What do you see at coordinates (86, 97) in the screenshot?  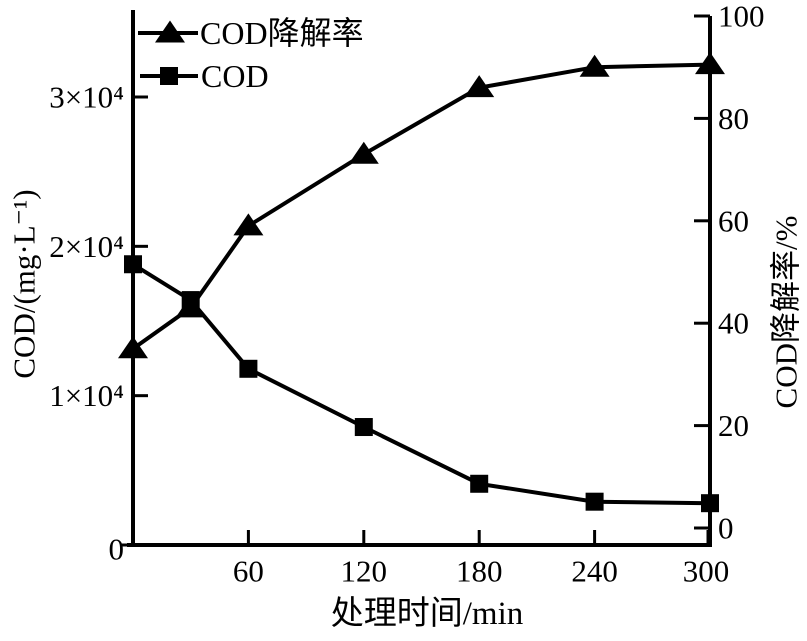 I see `y-left-tick-label: 3×10⁴` at bounding box center [86, 97].